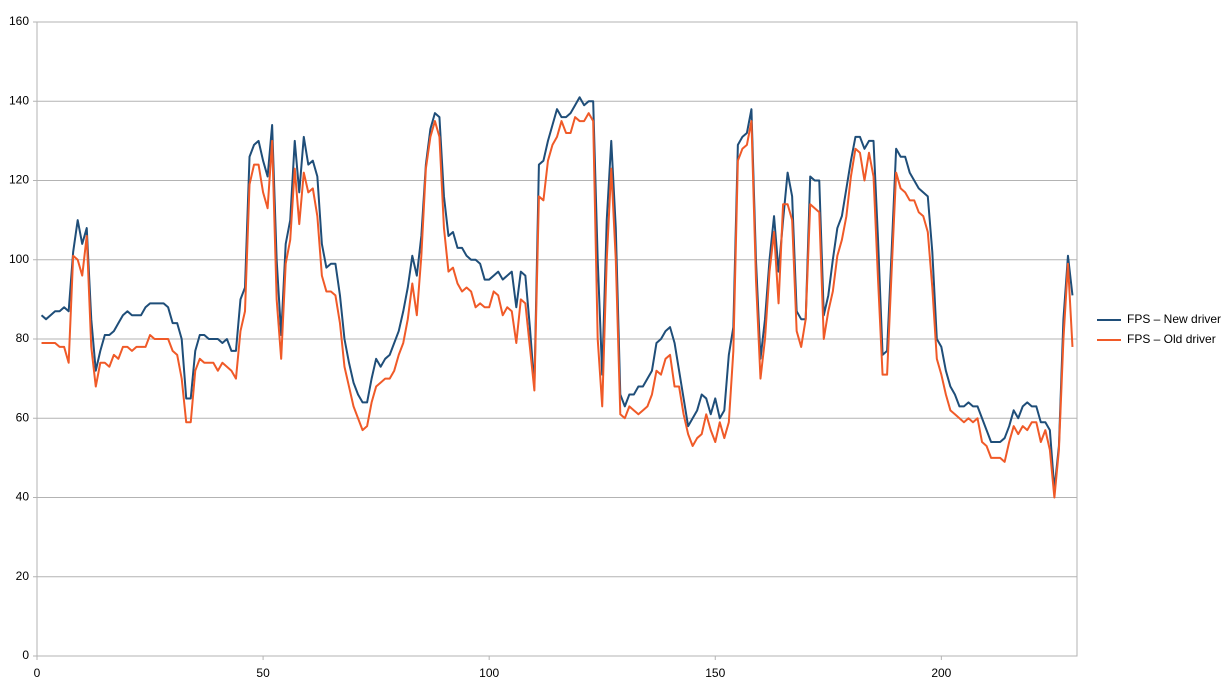 This screenshot has width=1227, height=686. Describe the element at coordinates (1171, 339) in the screenshot. I see `legend-label: FPS – Old driver` at that location.